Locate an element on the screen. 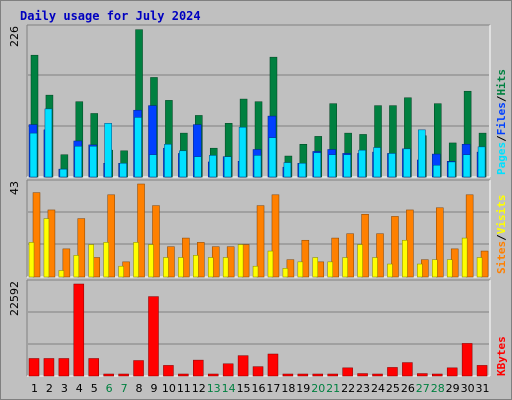  x-tick-label: 30 is located at coordinates (468, 388).